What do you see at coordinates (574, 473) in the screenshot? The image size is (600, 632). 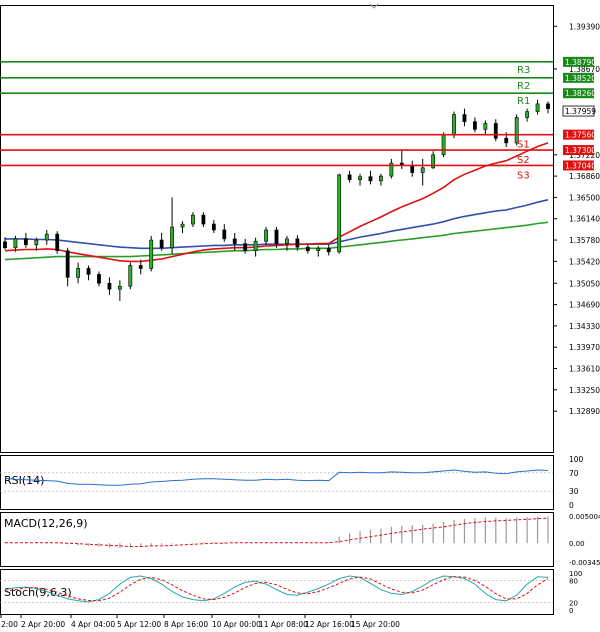 I see `rsi-tick-label: 70` at bounding box center [574, 473].